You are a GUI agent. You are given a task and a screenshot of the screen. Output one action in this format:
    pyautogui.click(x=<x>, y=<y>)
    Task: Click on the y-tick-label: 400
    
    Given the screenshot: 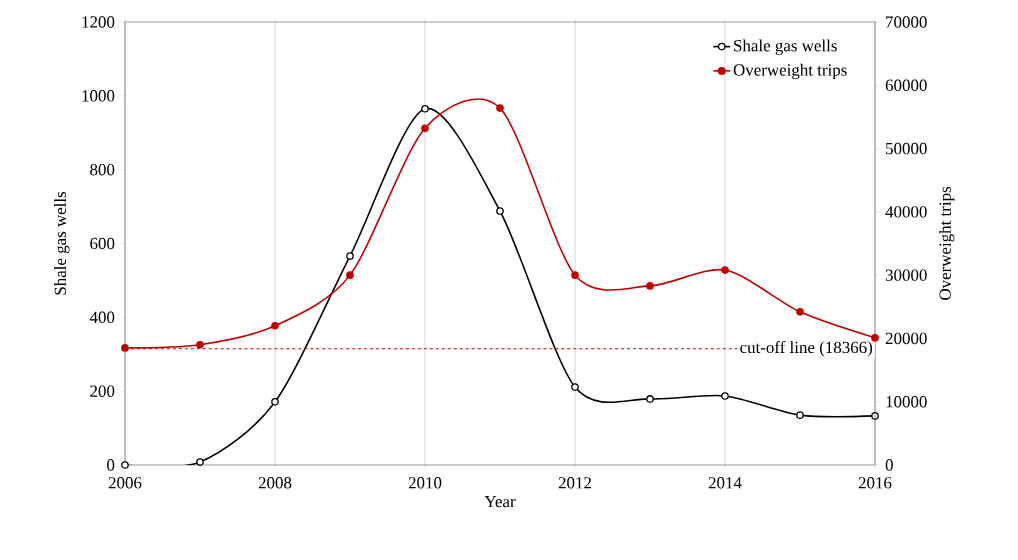 What is the action you would take?
    pyautogui.click(x=102, y=317)
    